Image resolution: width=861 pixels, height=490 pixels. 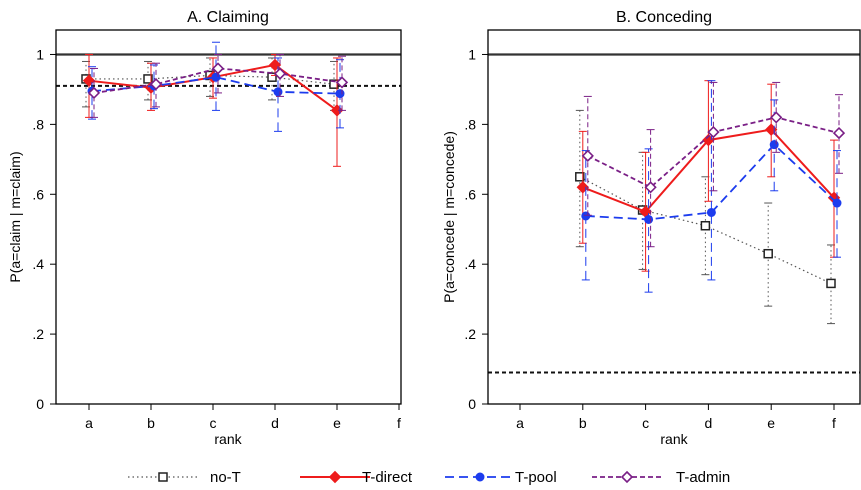 I want to click on panel-title: B. Conceding, so click(x=664, y=17).